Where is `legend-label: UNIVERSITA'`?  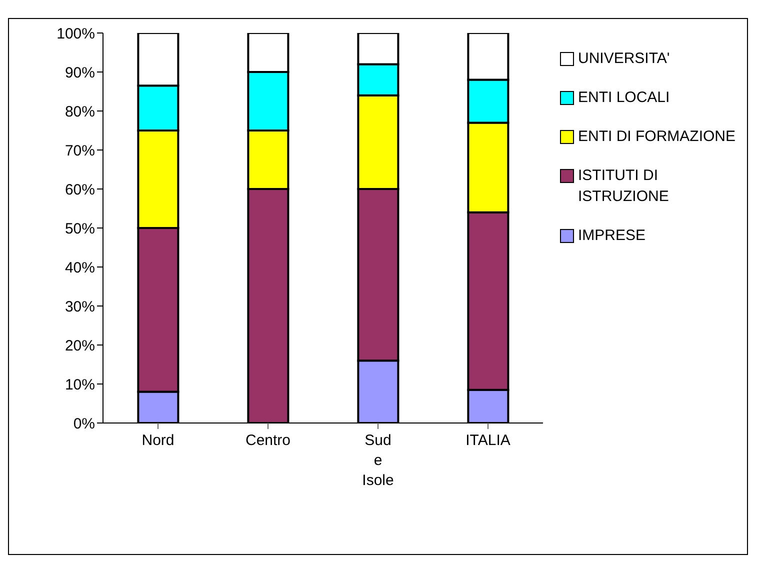
legend-label: UNIVERSITA' is located at coordinates (624, 59).